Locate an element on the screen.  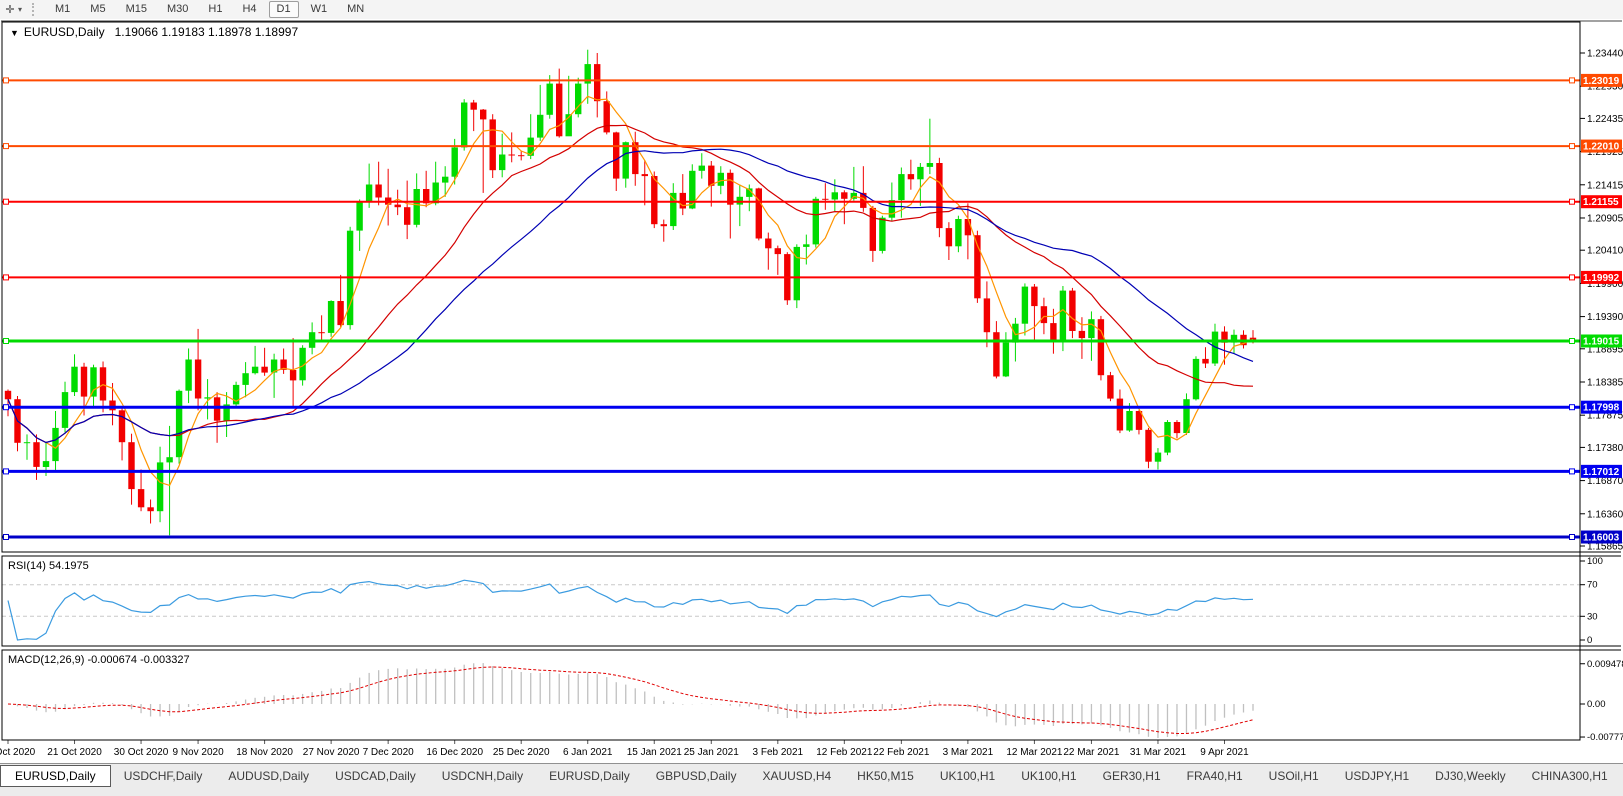
svg-text: 1.18895 is located at coordinates (1605, 349).